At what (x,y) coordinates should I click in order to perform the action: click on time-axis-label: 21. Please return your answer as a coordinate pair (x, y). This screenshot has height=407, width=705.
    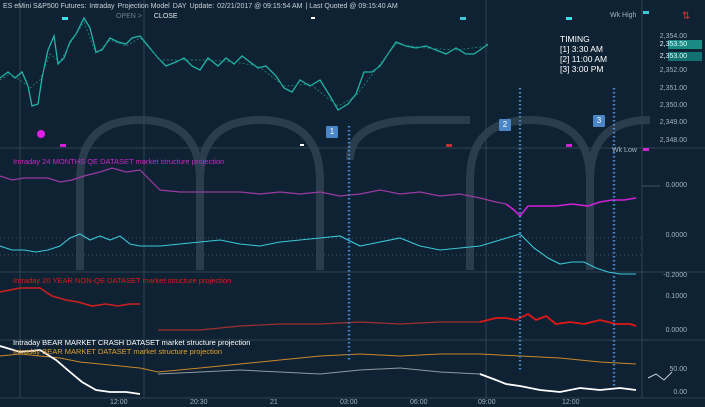
    Looking at the image, I should click on (274, 402).